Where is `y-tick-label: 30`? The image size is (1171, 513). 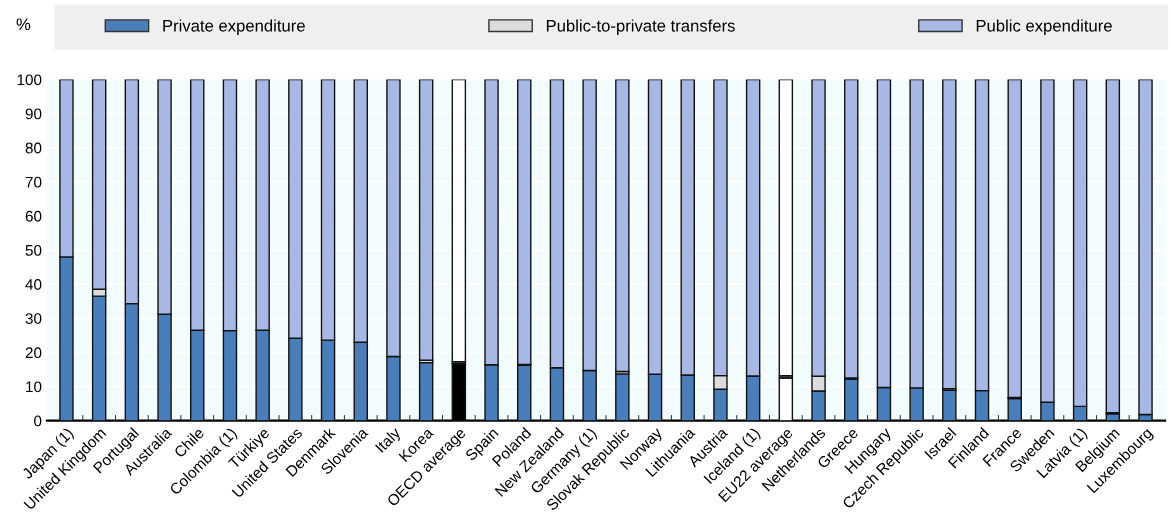 y-tick-label: 30 is located at coordinates (33, 318).